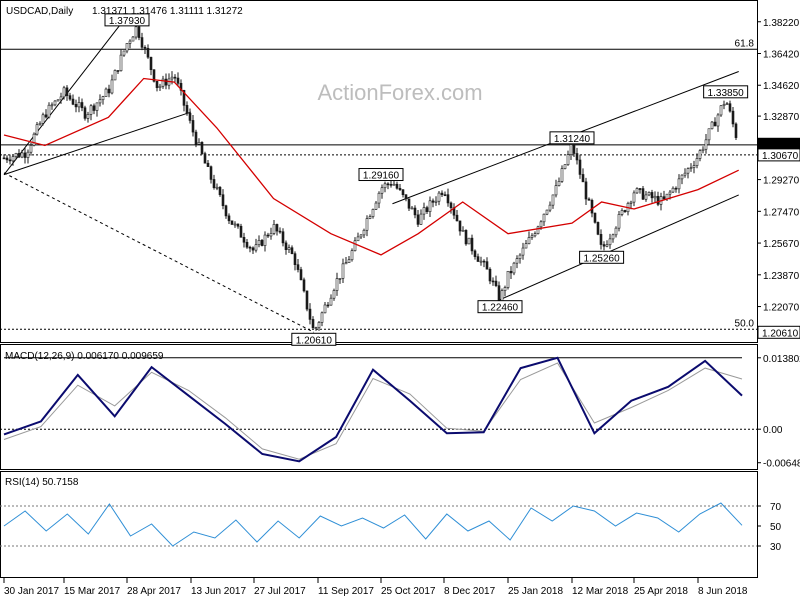 The width and height of the screenshot is (800, 603). I want to click on x-tick-label: 27 Jul 2017, so click(280, 591).